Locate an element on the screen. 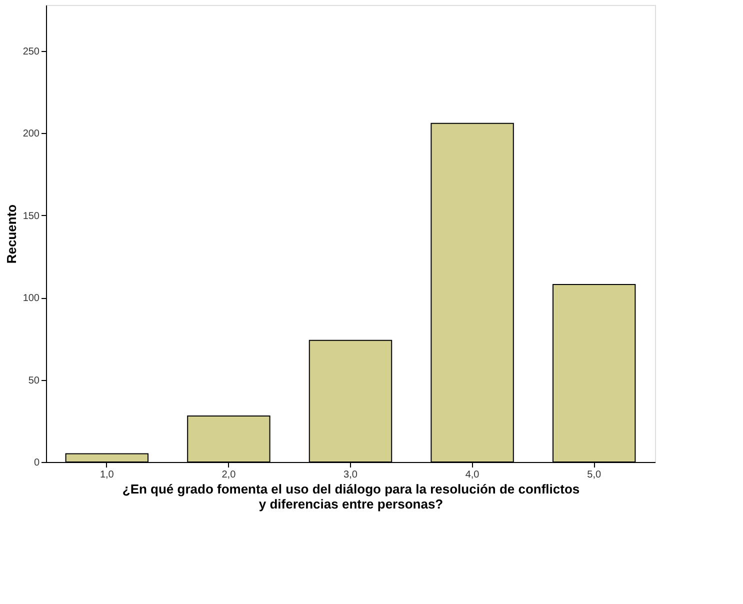 This screenshot has height=604, width=743. y-axis-title: Recuento is located at coordinates (11, 234).